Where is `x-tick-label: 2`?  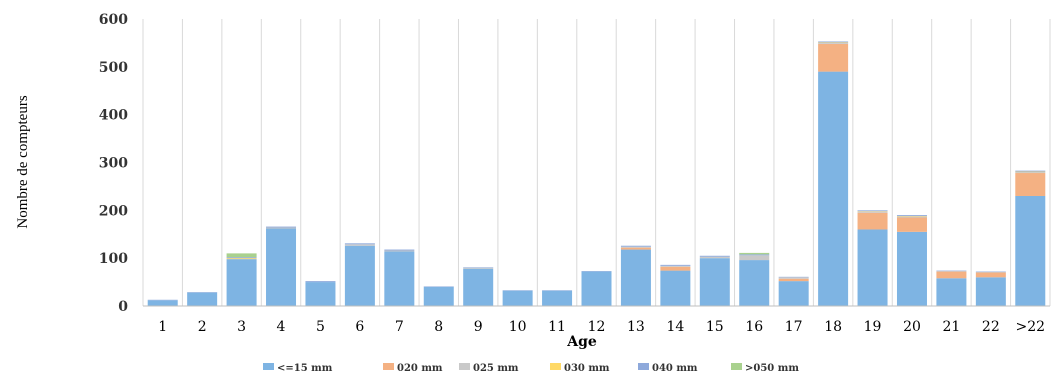
x-tick-label: 2 is located at coordinates (202, 327).